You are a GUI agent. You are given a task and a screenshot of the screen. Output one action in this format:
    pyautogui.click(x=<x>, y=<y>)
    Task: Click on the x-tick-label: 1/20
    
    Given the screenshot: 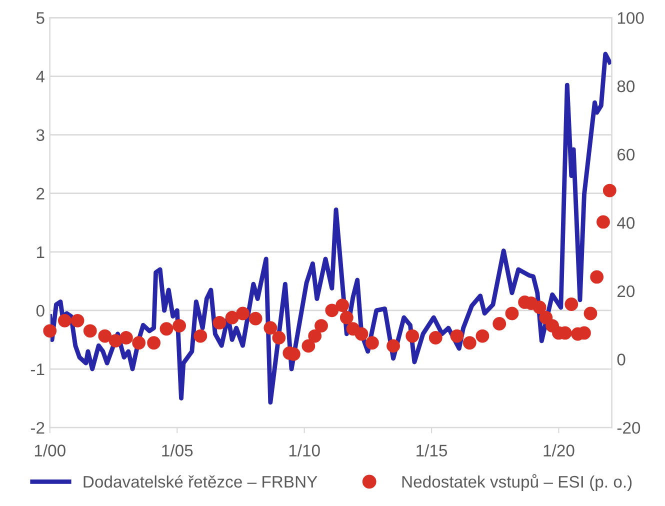 What is the action you would take?
    pyautogui.click(x=559, y=450)
    